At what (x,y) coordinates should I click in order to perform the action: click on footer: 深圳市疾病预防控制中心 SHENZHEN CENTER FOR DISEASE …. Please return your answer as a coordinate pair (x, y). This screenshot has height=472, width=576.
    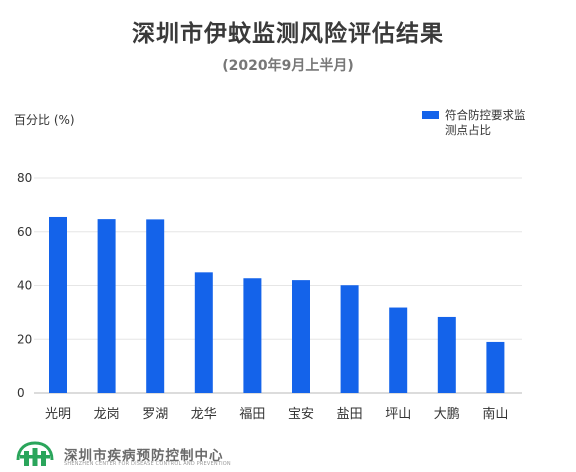
    Looking at the image, I should click on (164, 454).